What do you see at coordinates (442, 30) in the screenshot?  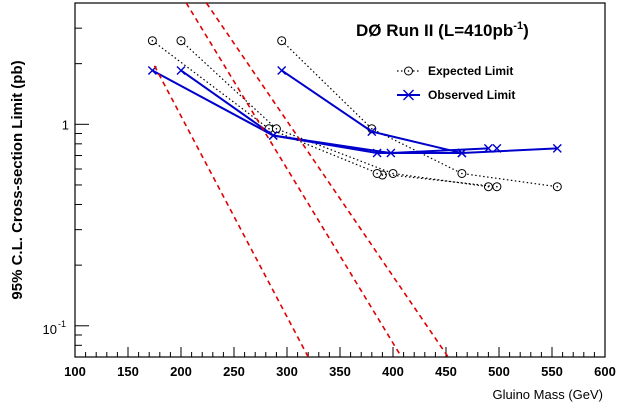 I see `chart-title: DØ Run II (L=410pb-1)` at bounding box center [442, 30].